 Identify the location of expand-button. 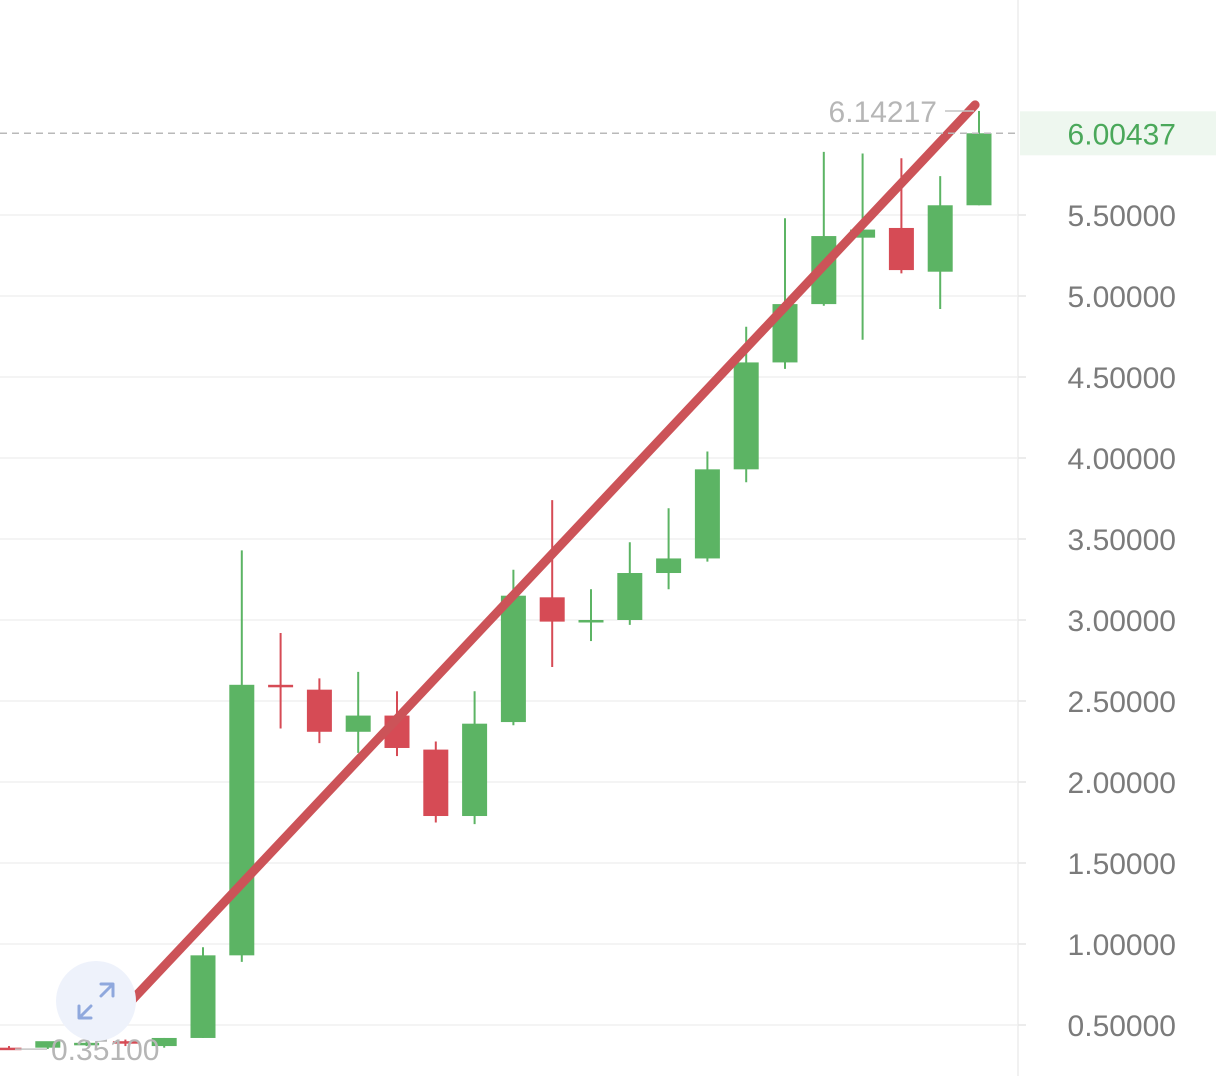
(96, 1001).